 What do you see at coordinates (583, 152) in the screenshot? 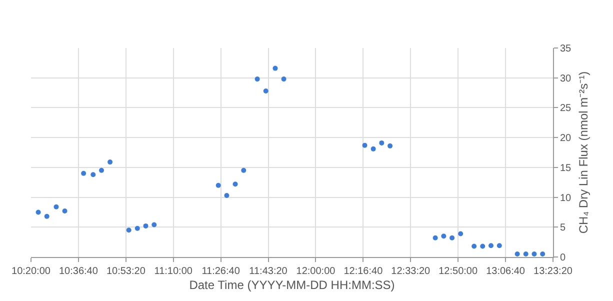
I see `y-axis-title: CH₄ Dry Lin Flux (nmol m⁻²s⁻¹)` at bounding box center [583, 152].